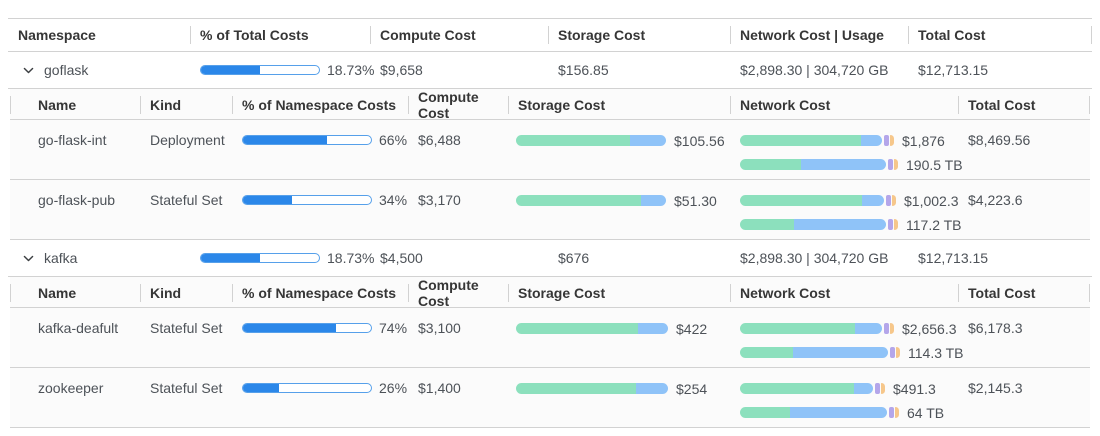  I want to click on network-usage-value: 64 TB, so click(926, 412).